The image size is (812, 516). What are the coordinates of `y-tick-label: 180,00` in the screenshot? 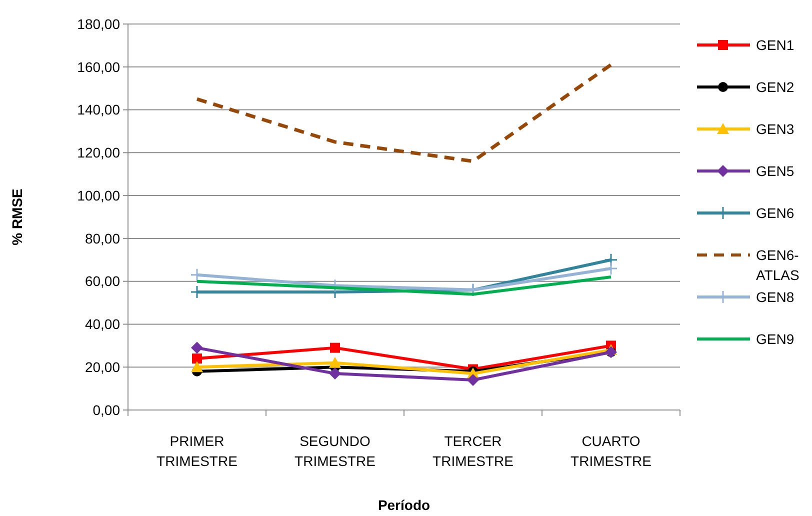 It's located at (98, 24).